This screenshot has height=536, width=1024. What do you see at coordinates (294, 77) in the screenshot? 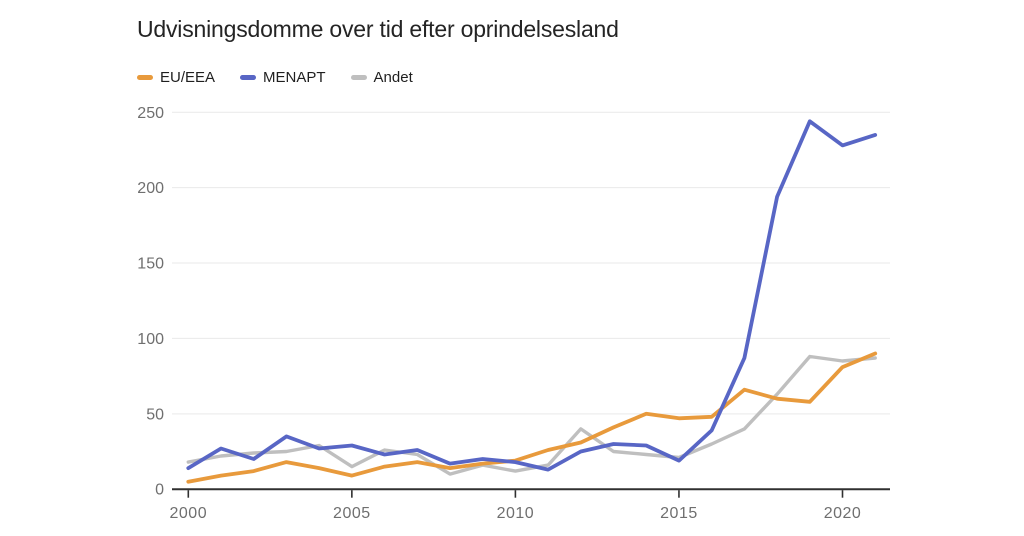
I see `legend-label-menapt: MENAPT` at bounding box center [294, 77].